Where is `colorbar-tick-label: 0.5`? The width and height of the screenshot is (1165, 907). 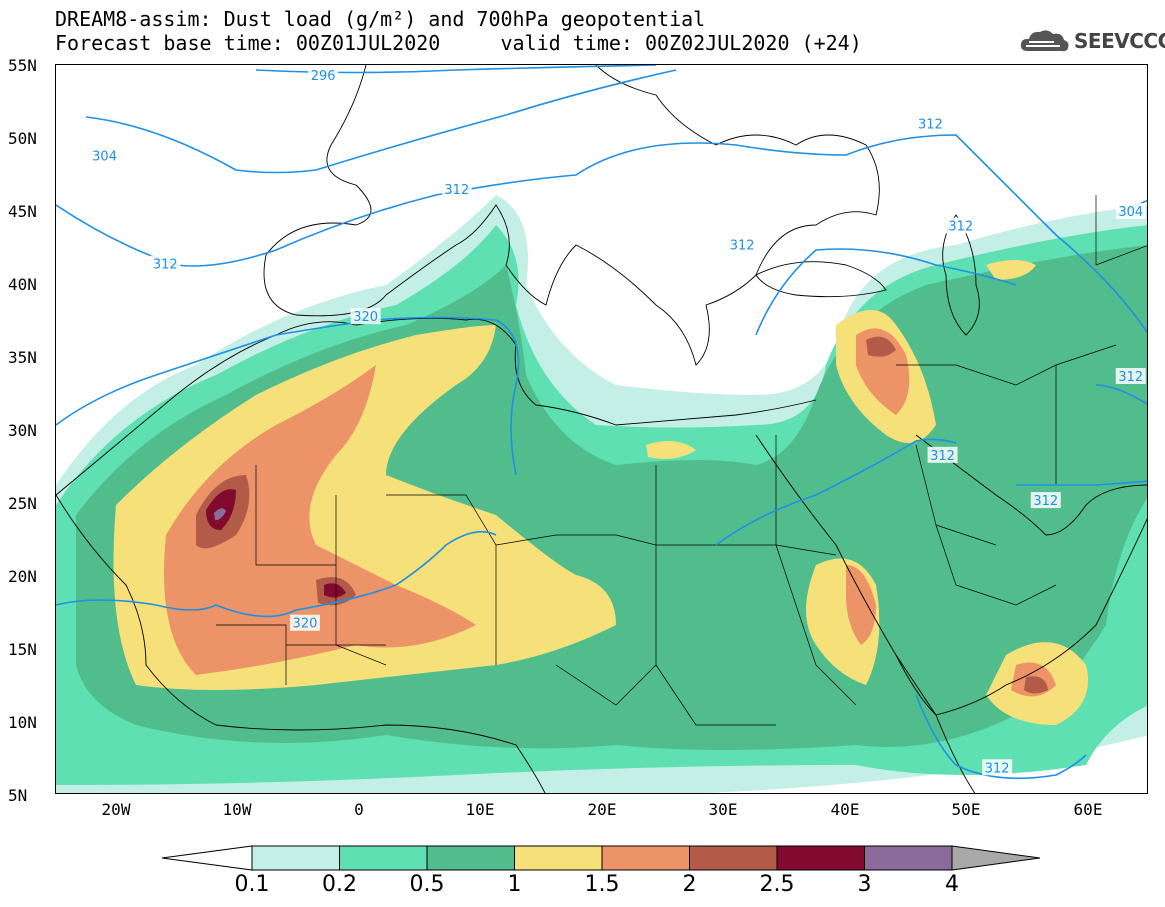 colorbar-tick-label: 0.5 is located at coordinates (427, 884).